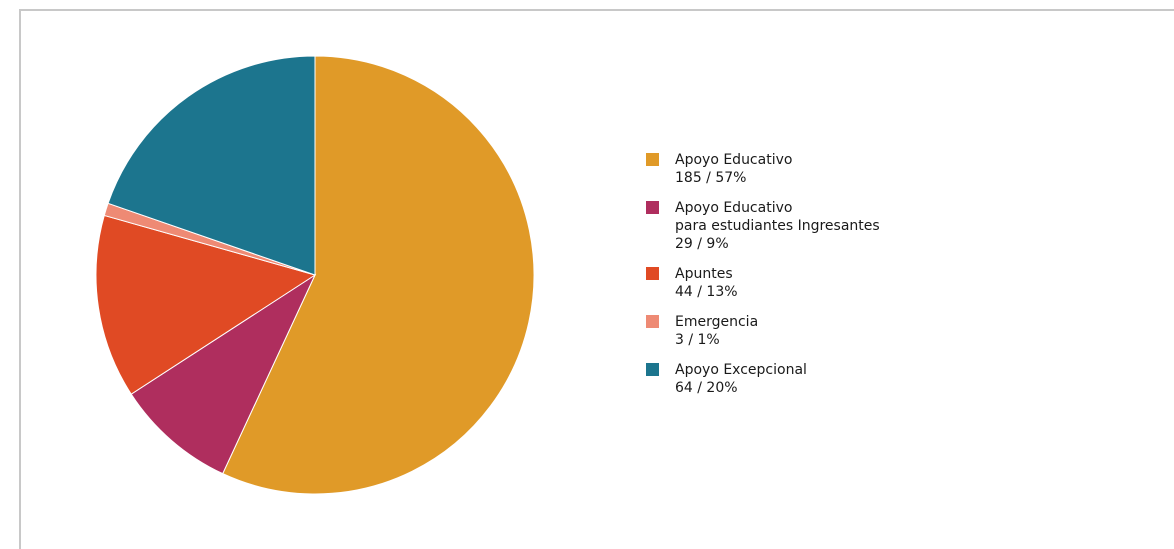  What do you see at coordinates (846, 169) in the screenshot?
I see `legend-item-apoyo-educativo: Apoyo Educativo 185 / 57%` at bounding box center [846, 169].